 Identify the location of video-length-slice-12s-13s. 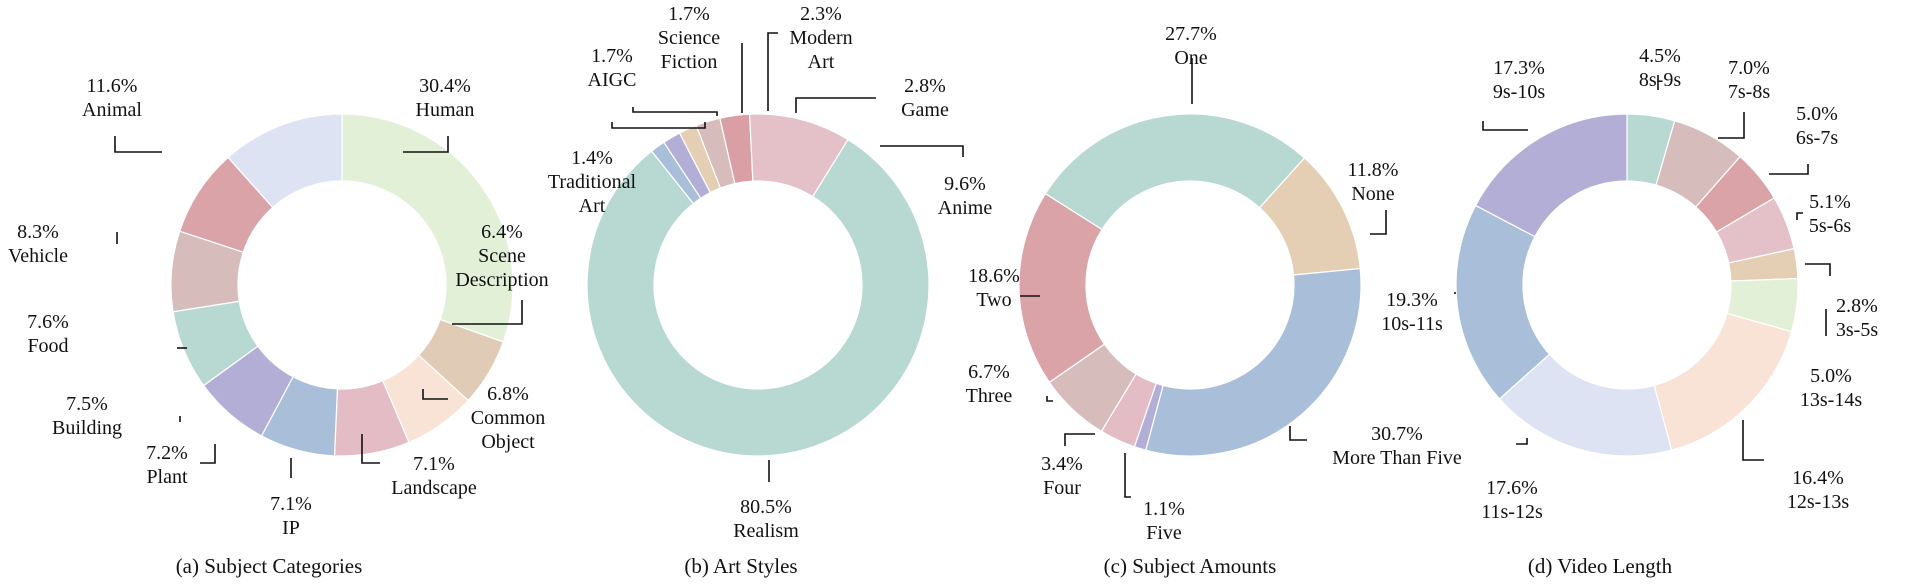
(1723, 381).